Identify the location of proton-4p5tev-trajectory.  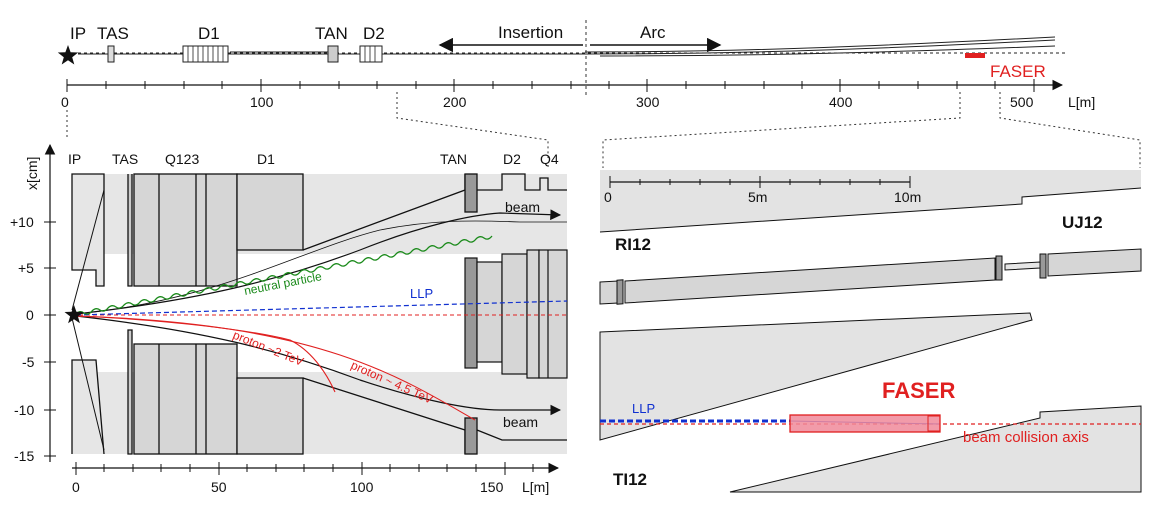
(275, 368).